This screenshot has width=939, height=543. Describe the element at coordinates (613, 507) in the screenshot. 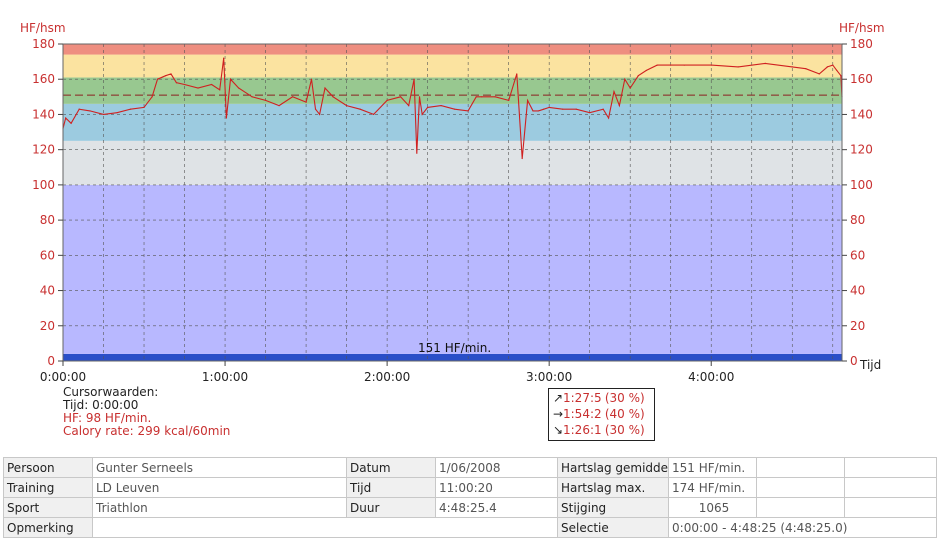

I see `stijging-label: Stijging` at that location.